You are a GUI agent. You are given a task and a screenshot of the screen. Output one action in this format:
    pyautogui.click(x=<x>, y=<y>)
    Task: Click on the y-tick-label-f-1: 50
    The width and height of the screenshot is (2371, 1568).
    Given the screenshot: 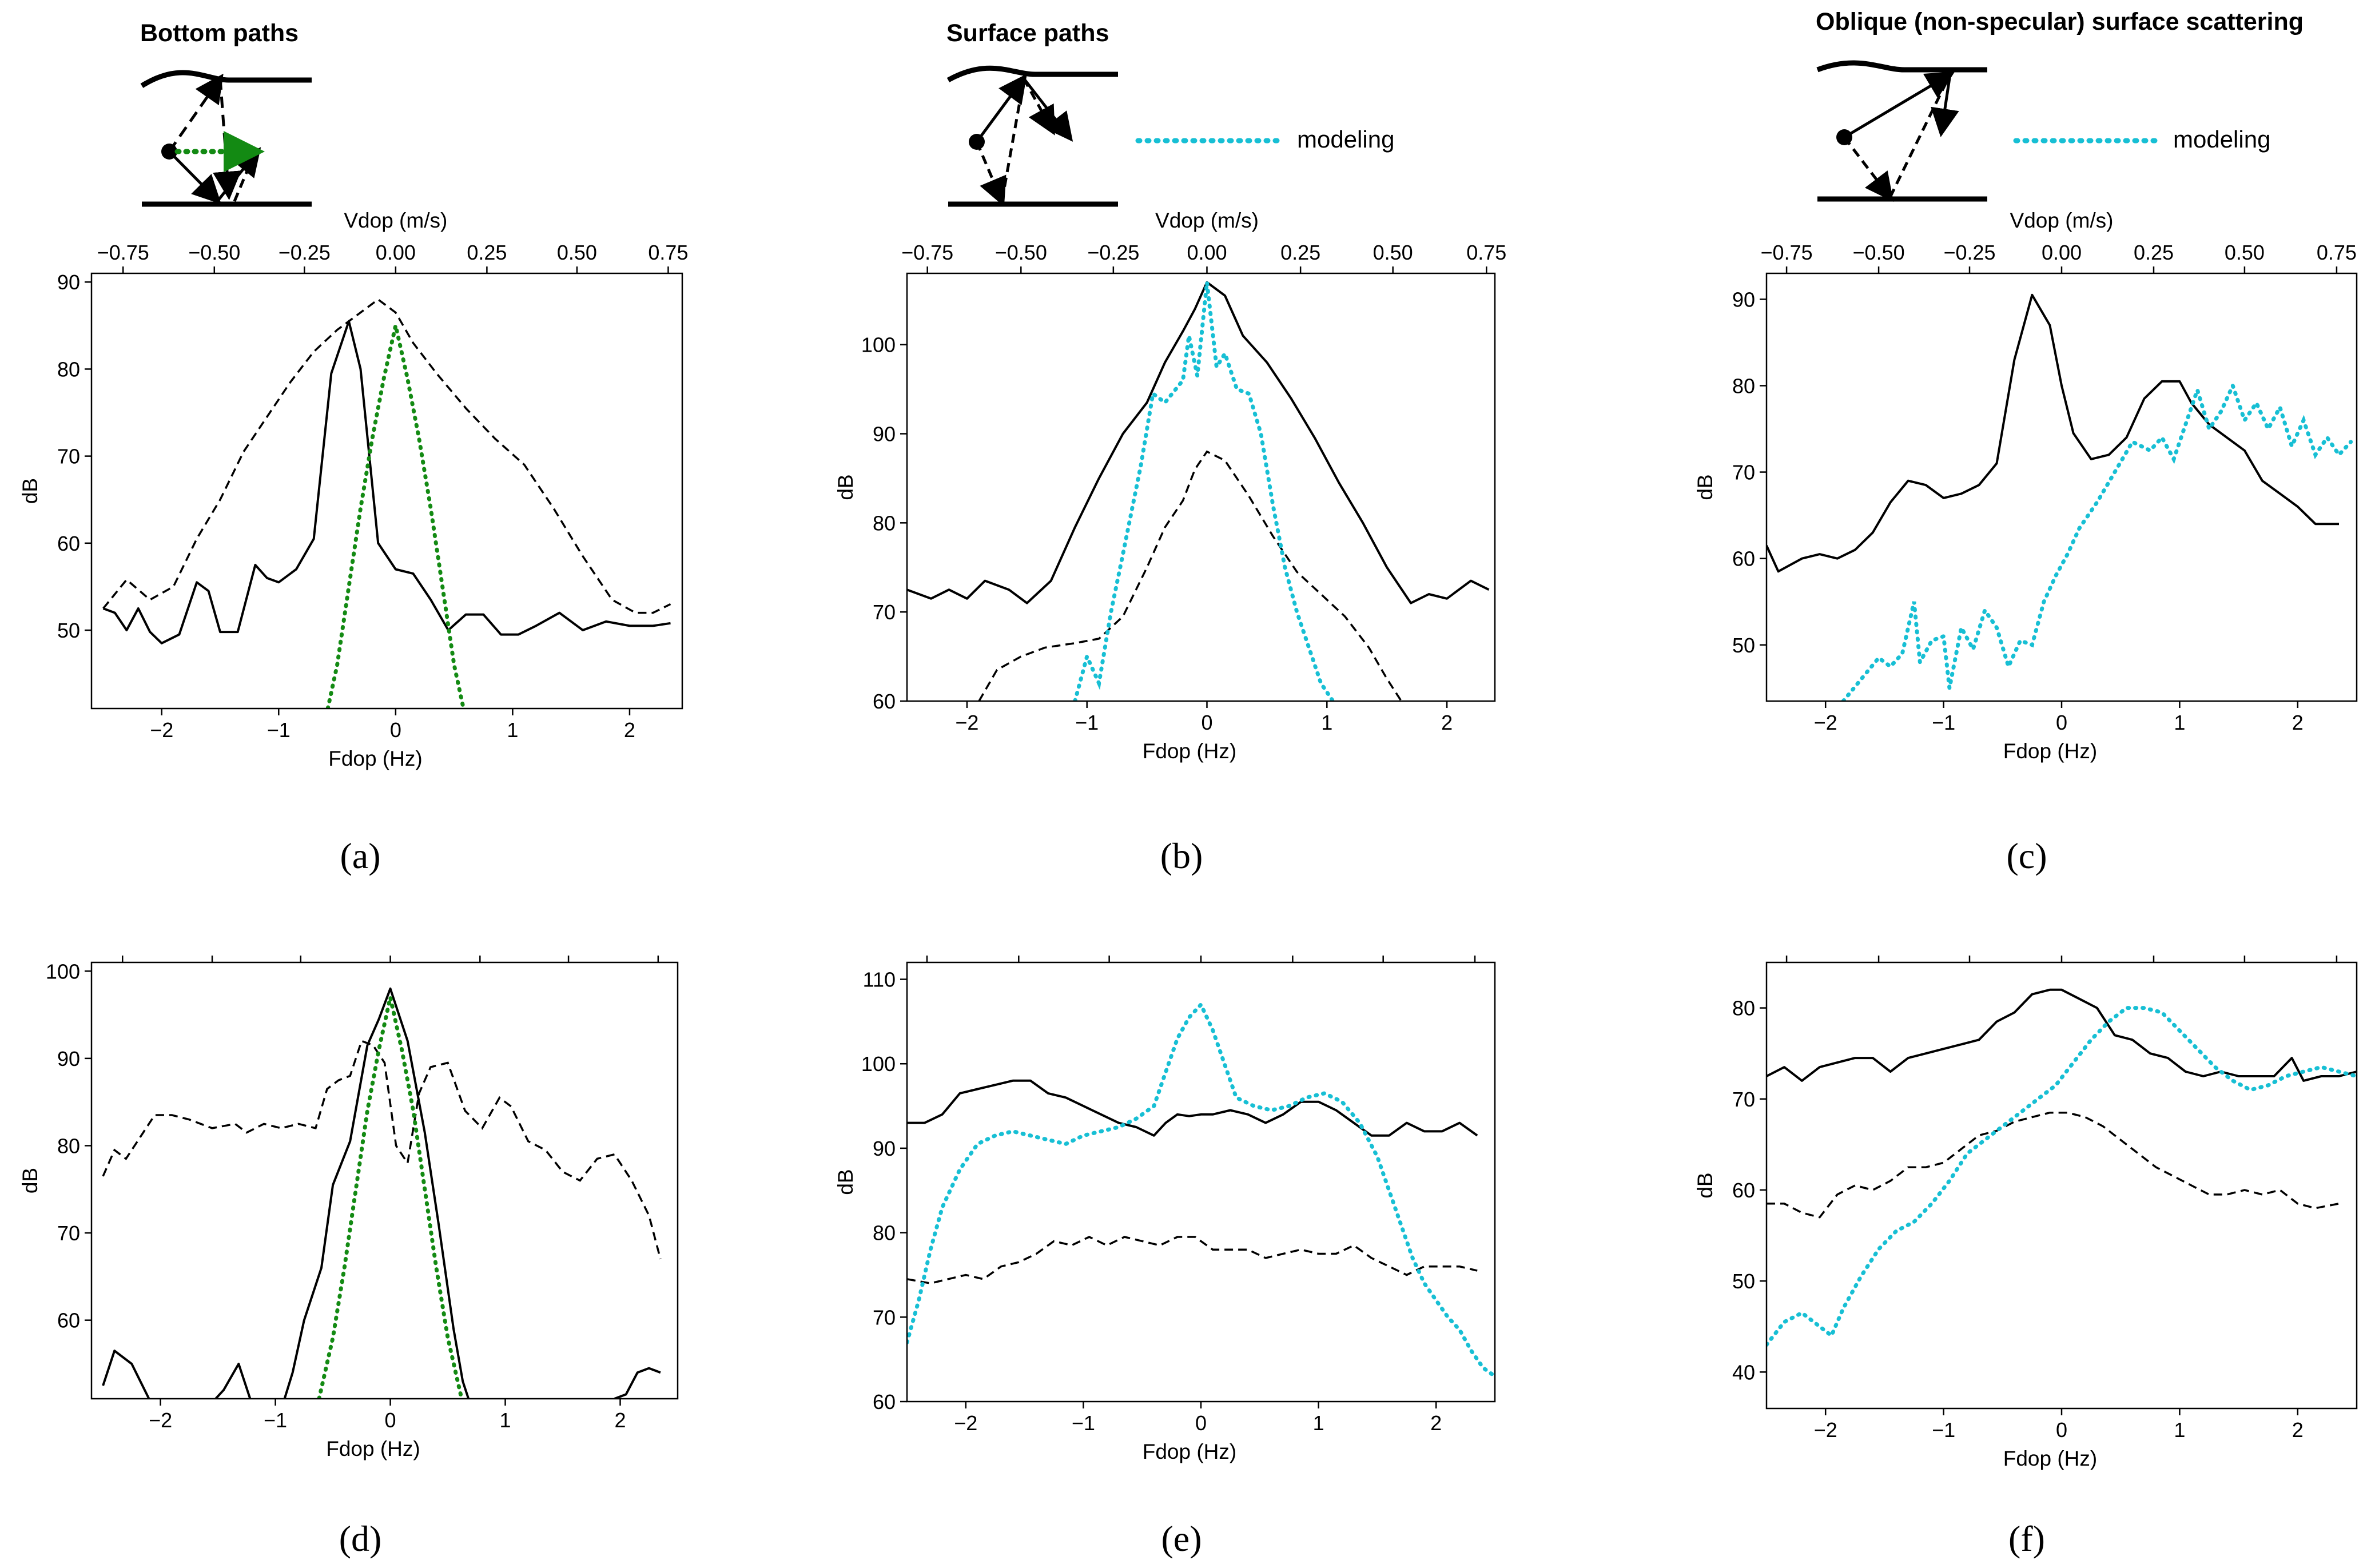 What is the action you would take?
    pyautogui.click(x=1743, y=1281)
    